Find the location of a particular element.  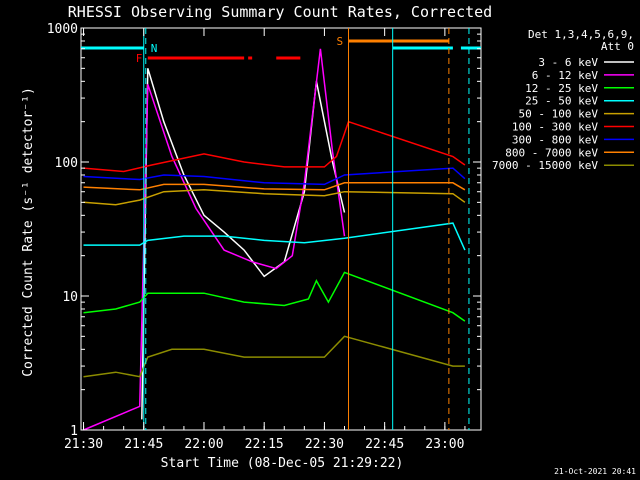

legend-label-5: 50 - 100 keV is located at coordinates (559, 114).